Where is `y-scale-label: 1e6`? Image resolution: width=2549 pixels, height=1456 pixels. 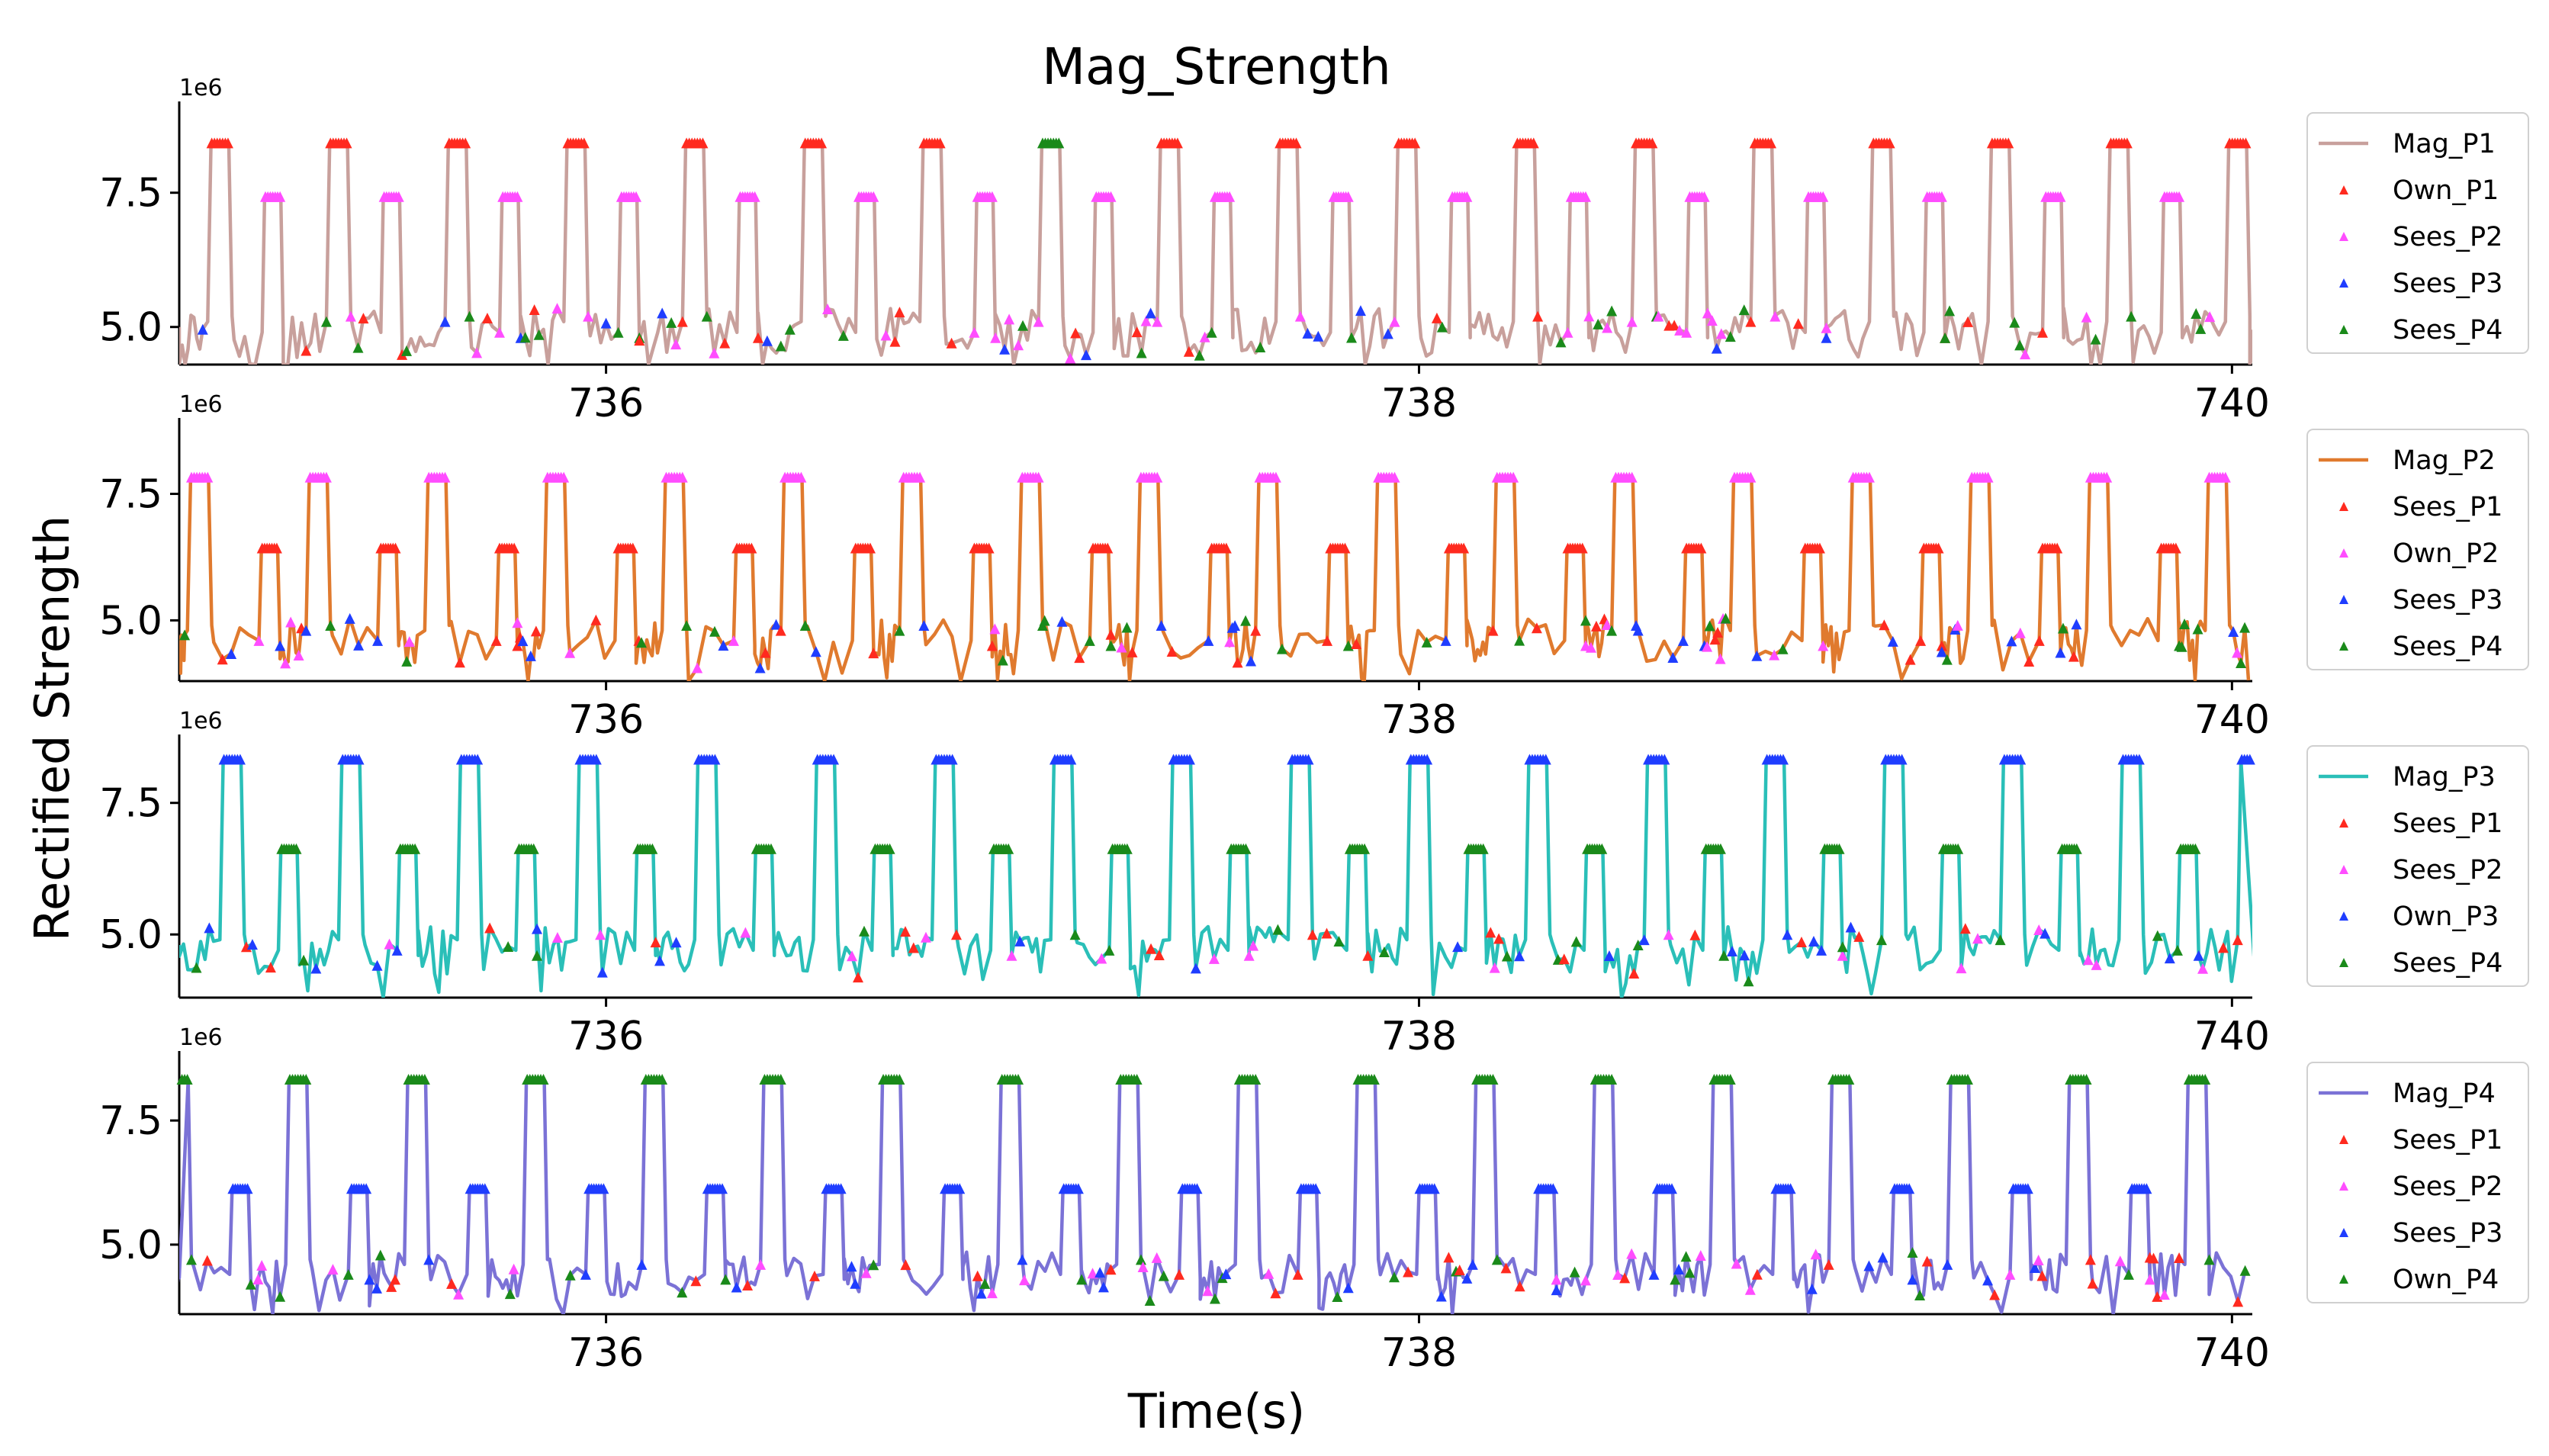 y-scale-label: 1e6 is located at coordinates (201, 721).